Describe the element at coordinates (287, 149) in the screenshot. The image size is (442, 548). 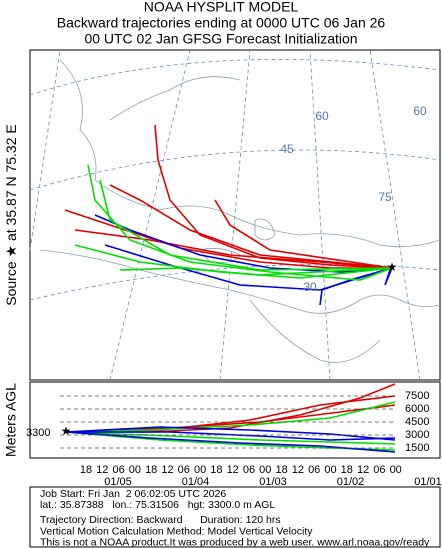
I see `grid-label: 45` at that location.